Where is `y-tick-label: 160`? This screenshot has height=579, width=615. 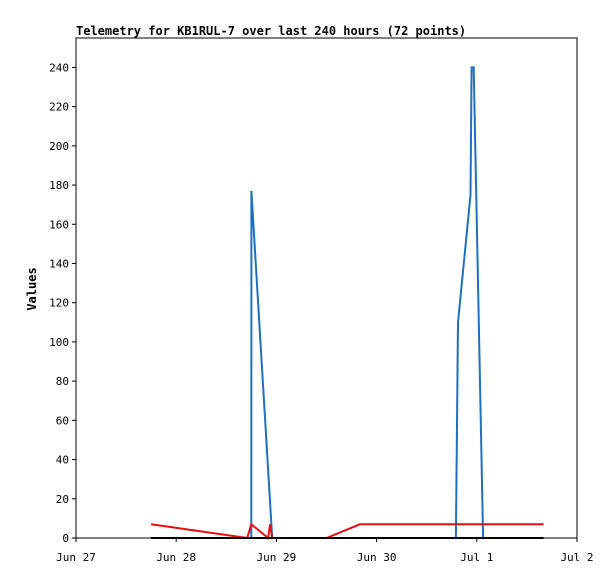 y-tick-label: 160 is located at coordinates (59, 224).